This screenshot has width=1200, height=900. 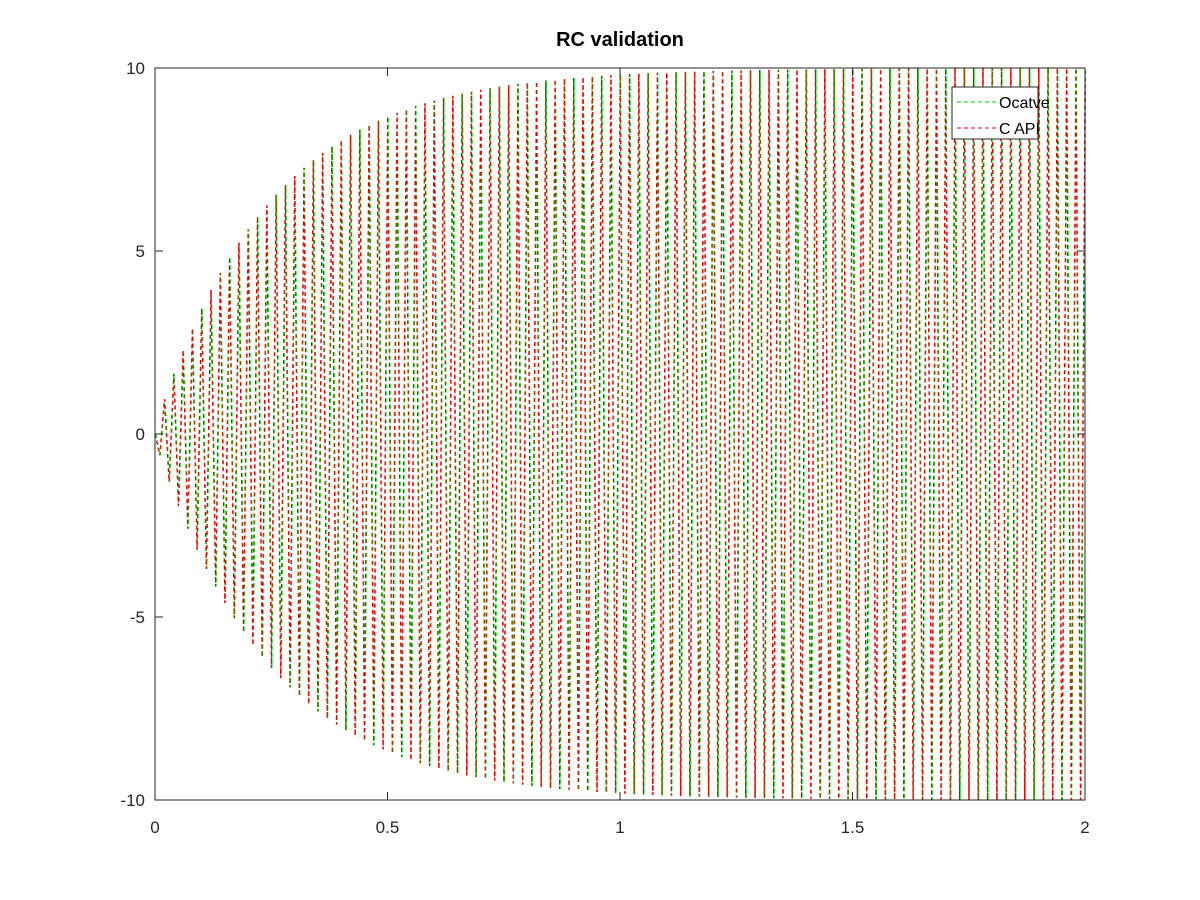 I want to click on y-tick-label: -10, so click(x=132, y=800).